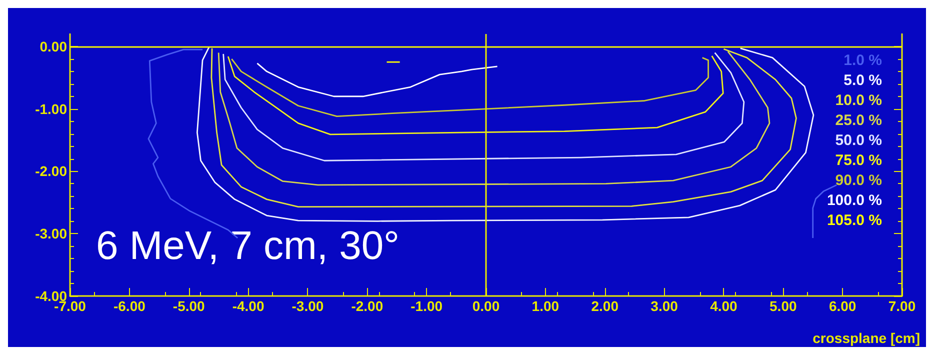 The width and height of the screenshot is (934, 355). I want to click on x-tick-label: 5.00, so click(783, 306).